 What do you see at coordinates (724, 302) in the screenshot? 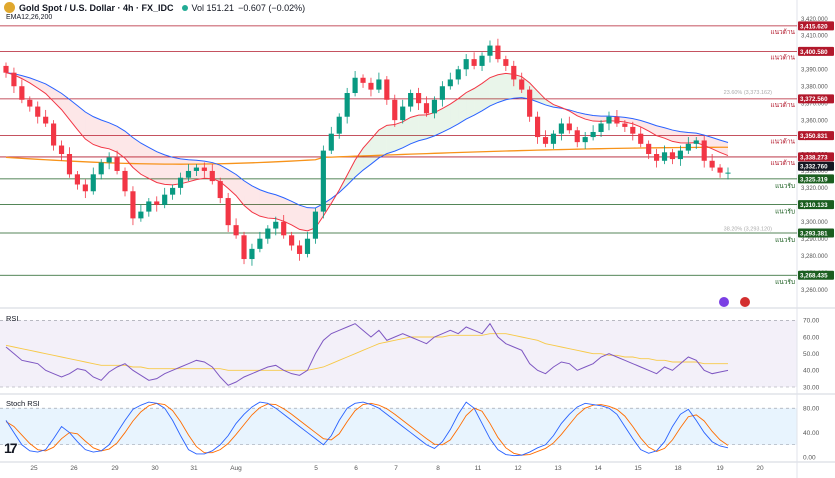
I see `lightning-icon` at bounding box center [724, 302].